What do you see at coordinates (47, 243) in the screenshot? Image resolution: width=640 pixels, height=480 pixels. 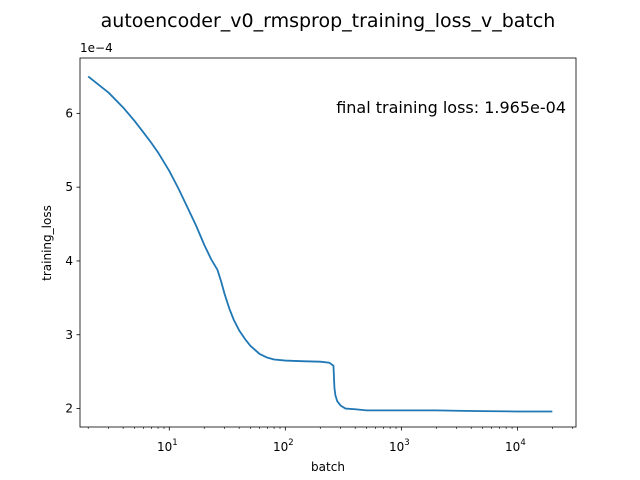 I see `y-axis-label: training_loss` at bounding box center [47, 243].